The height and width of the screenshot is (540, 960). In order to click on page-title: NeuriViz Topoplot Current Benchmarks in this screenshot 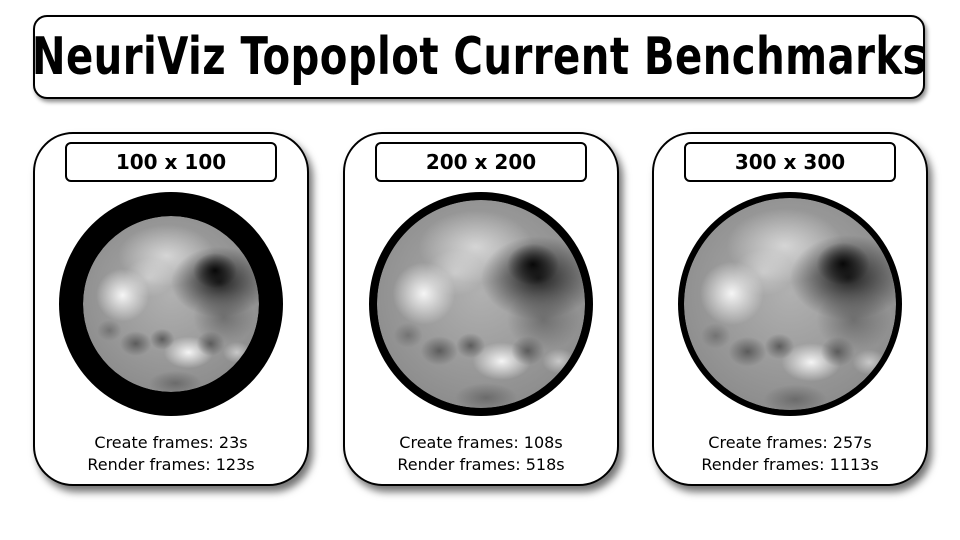, I will do `click(479, 57)`.